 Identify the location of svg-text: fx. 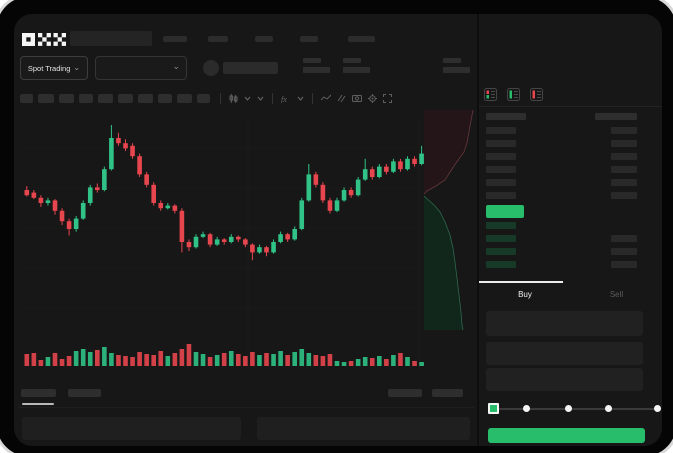
(284, 99).